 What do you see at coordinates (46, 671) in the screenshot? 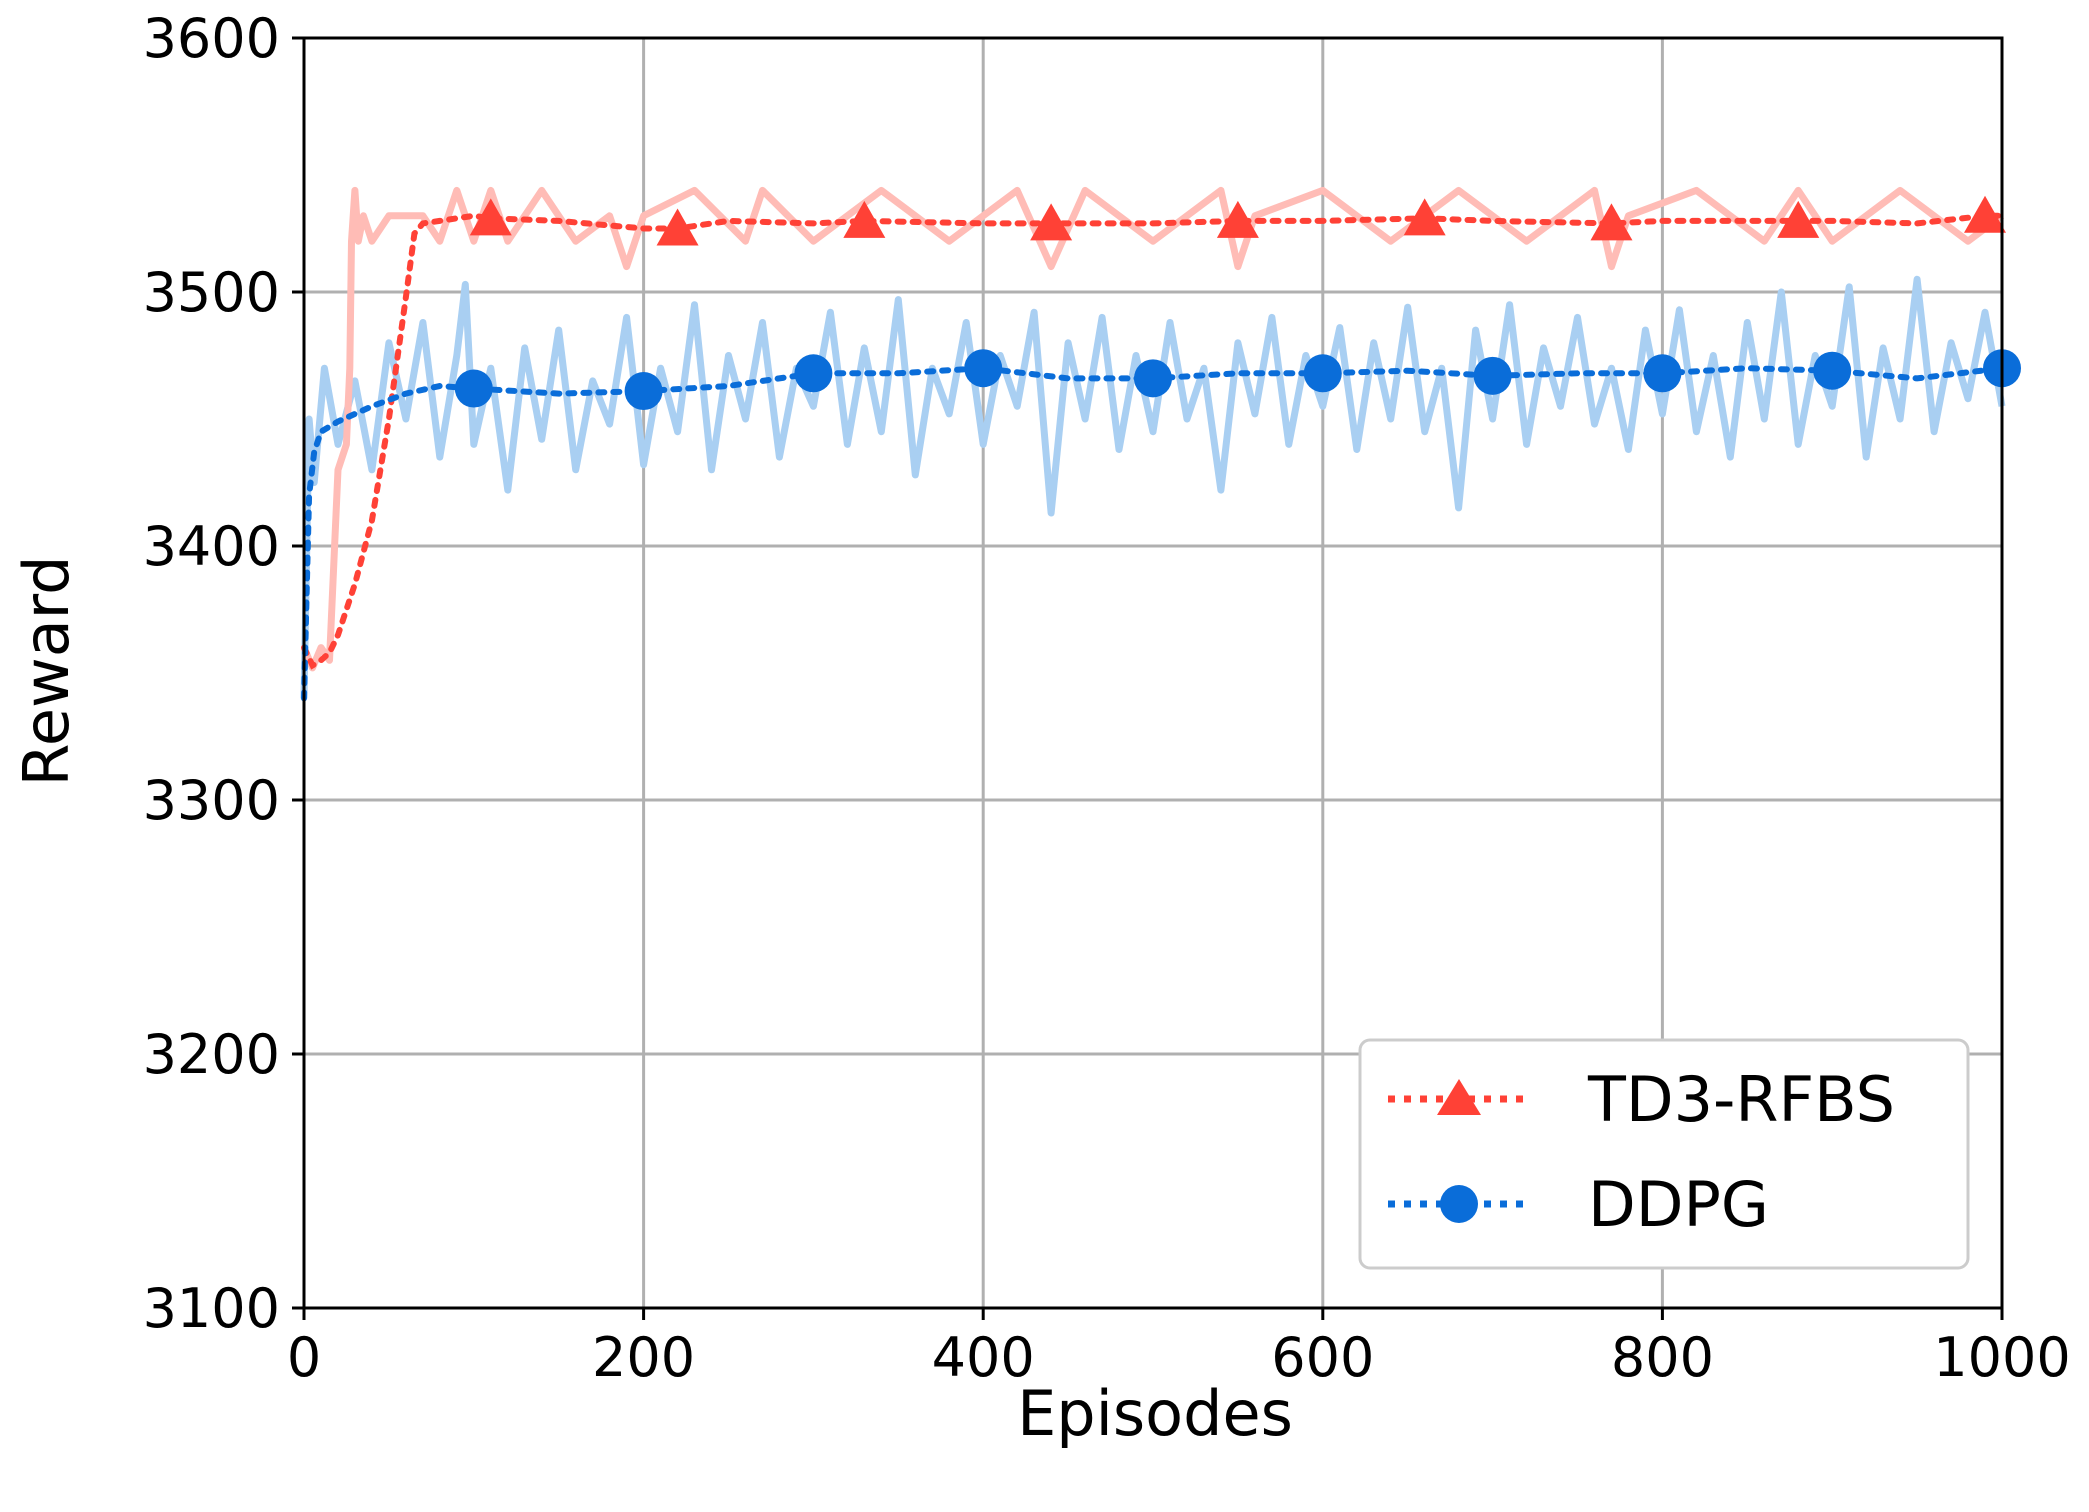
I see `y-axis-label: Reward` at bounding box center [46, 671].